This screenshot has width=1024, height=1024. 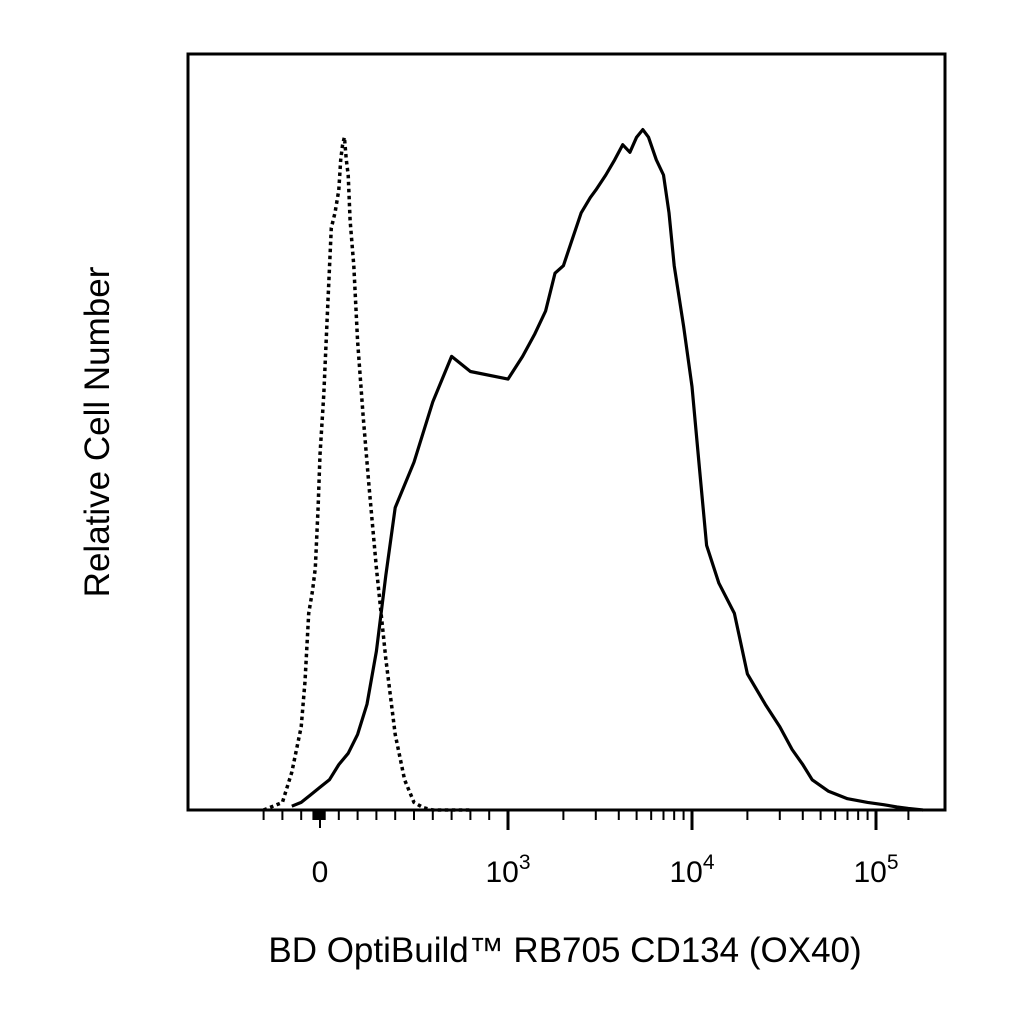 I want to click on x-axis-label: BD OptiBuild™ RB705 CD134 (OX40), so click(x=564, y=950).